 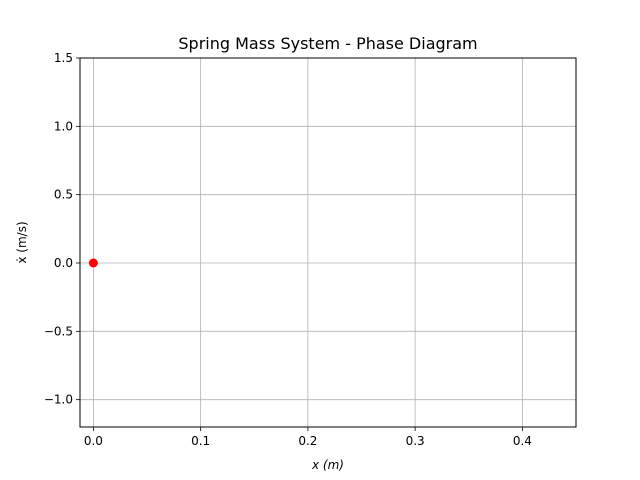 I want to click on x-axis-label: x (m), so click(x=327, y=465).